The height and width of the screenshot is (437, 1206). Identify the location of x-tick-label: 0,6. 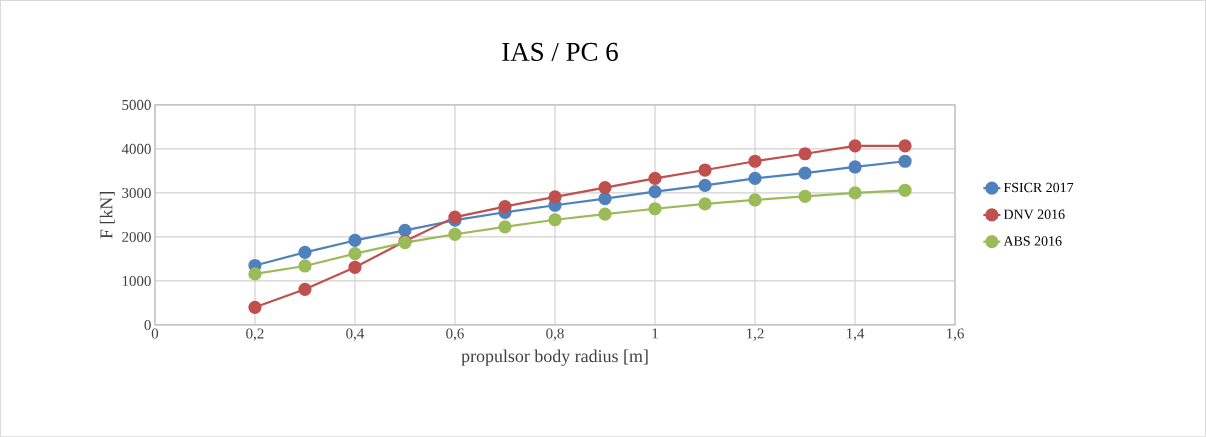
(455, 334).